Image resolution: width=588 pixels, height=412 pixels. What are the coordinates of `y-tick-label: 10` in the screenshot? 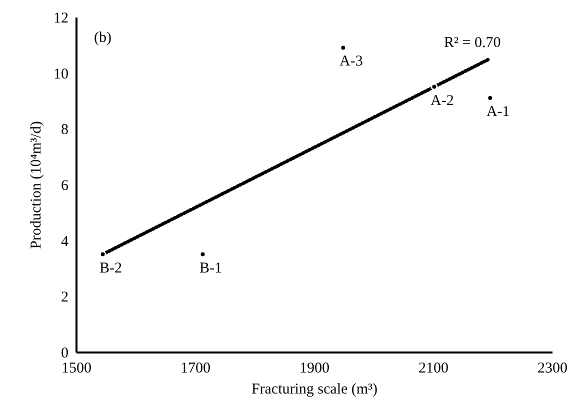 It's located at (61, 74).